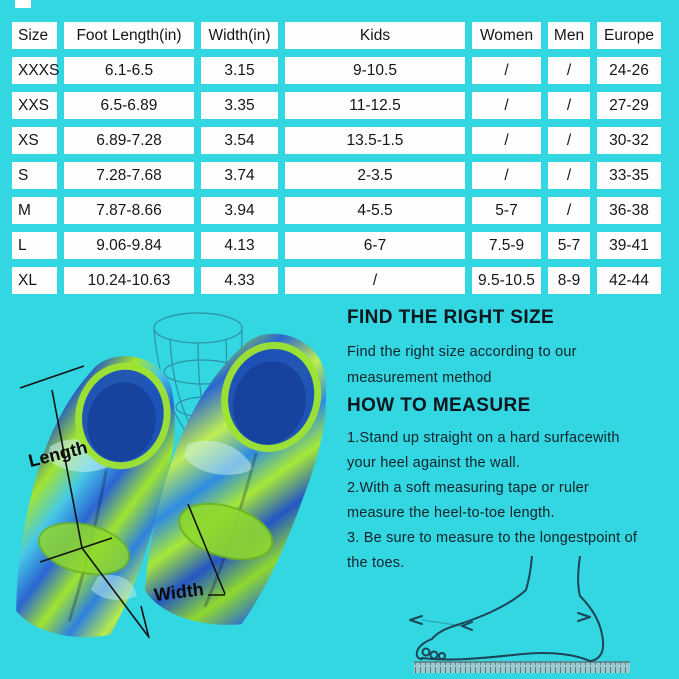  I want to click on table-cell: 39-41, so click(629, 245).